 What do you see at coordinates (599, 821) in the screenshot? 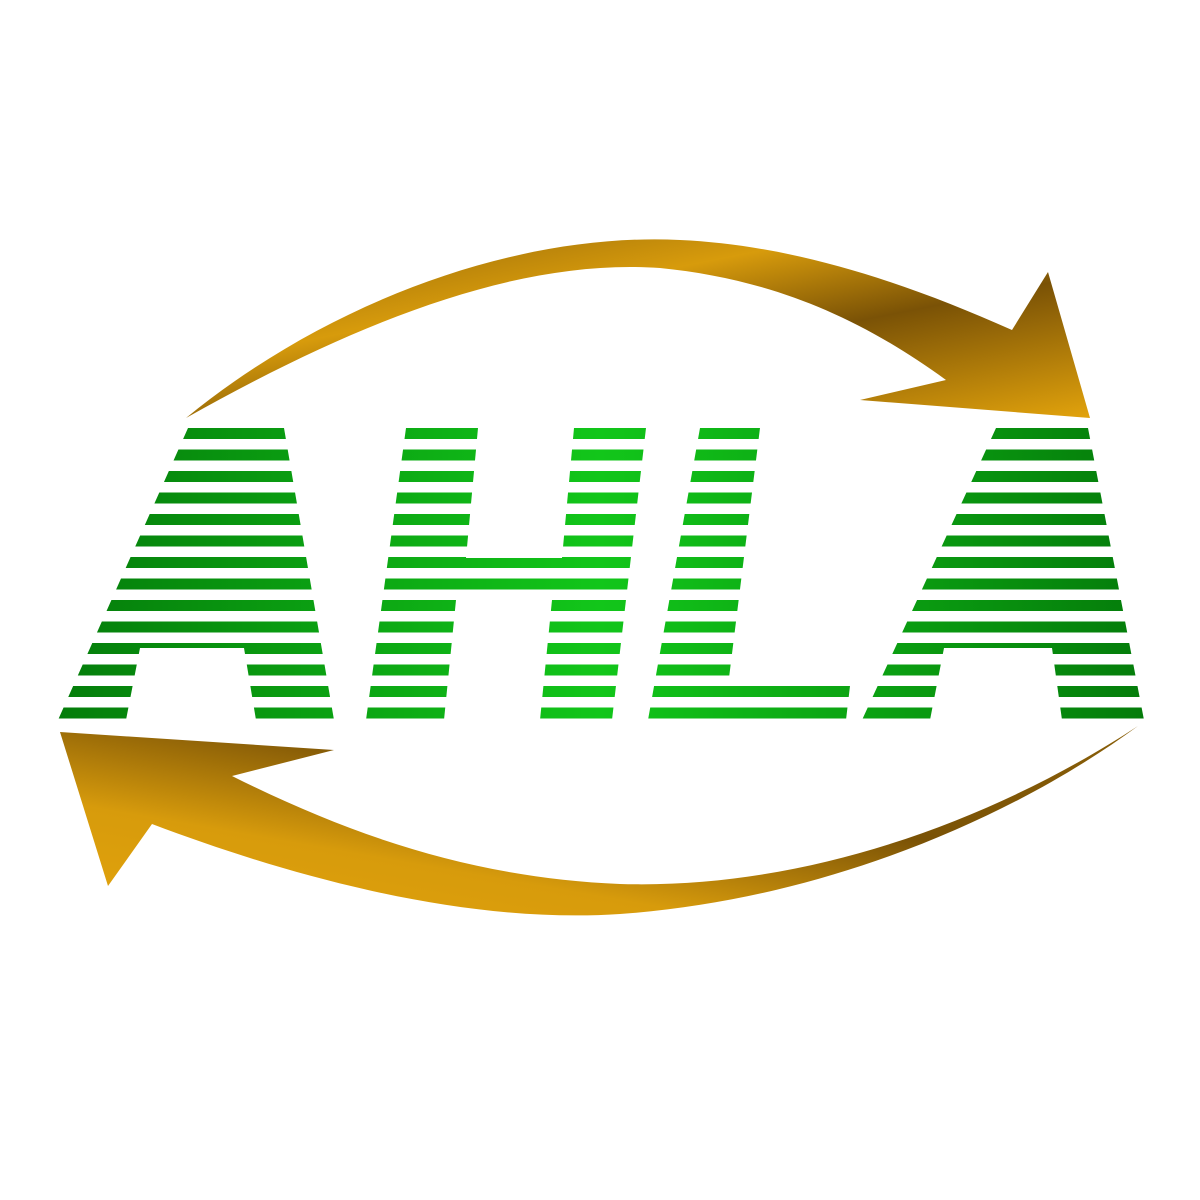
I see `circular-arrow-bottom-icon` at bounding box center [599, 821].